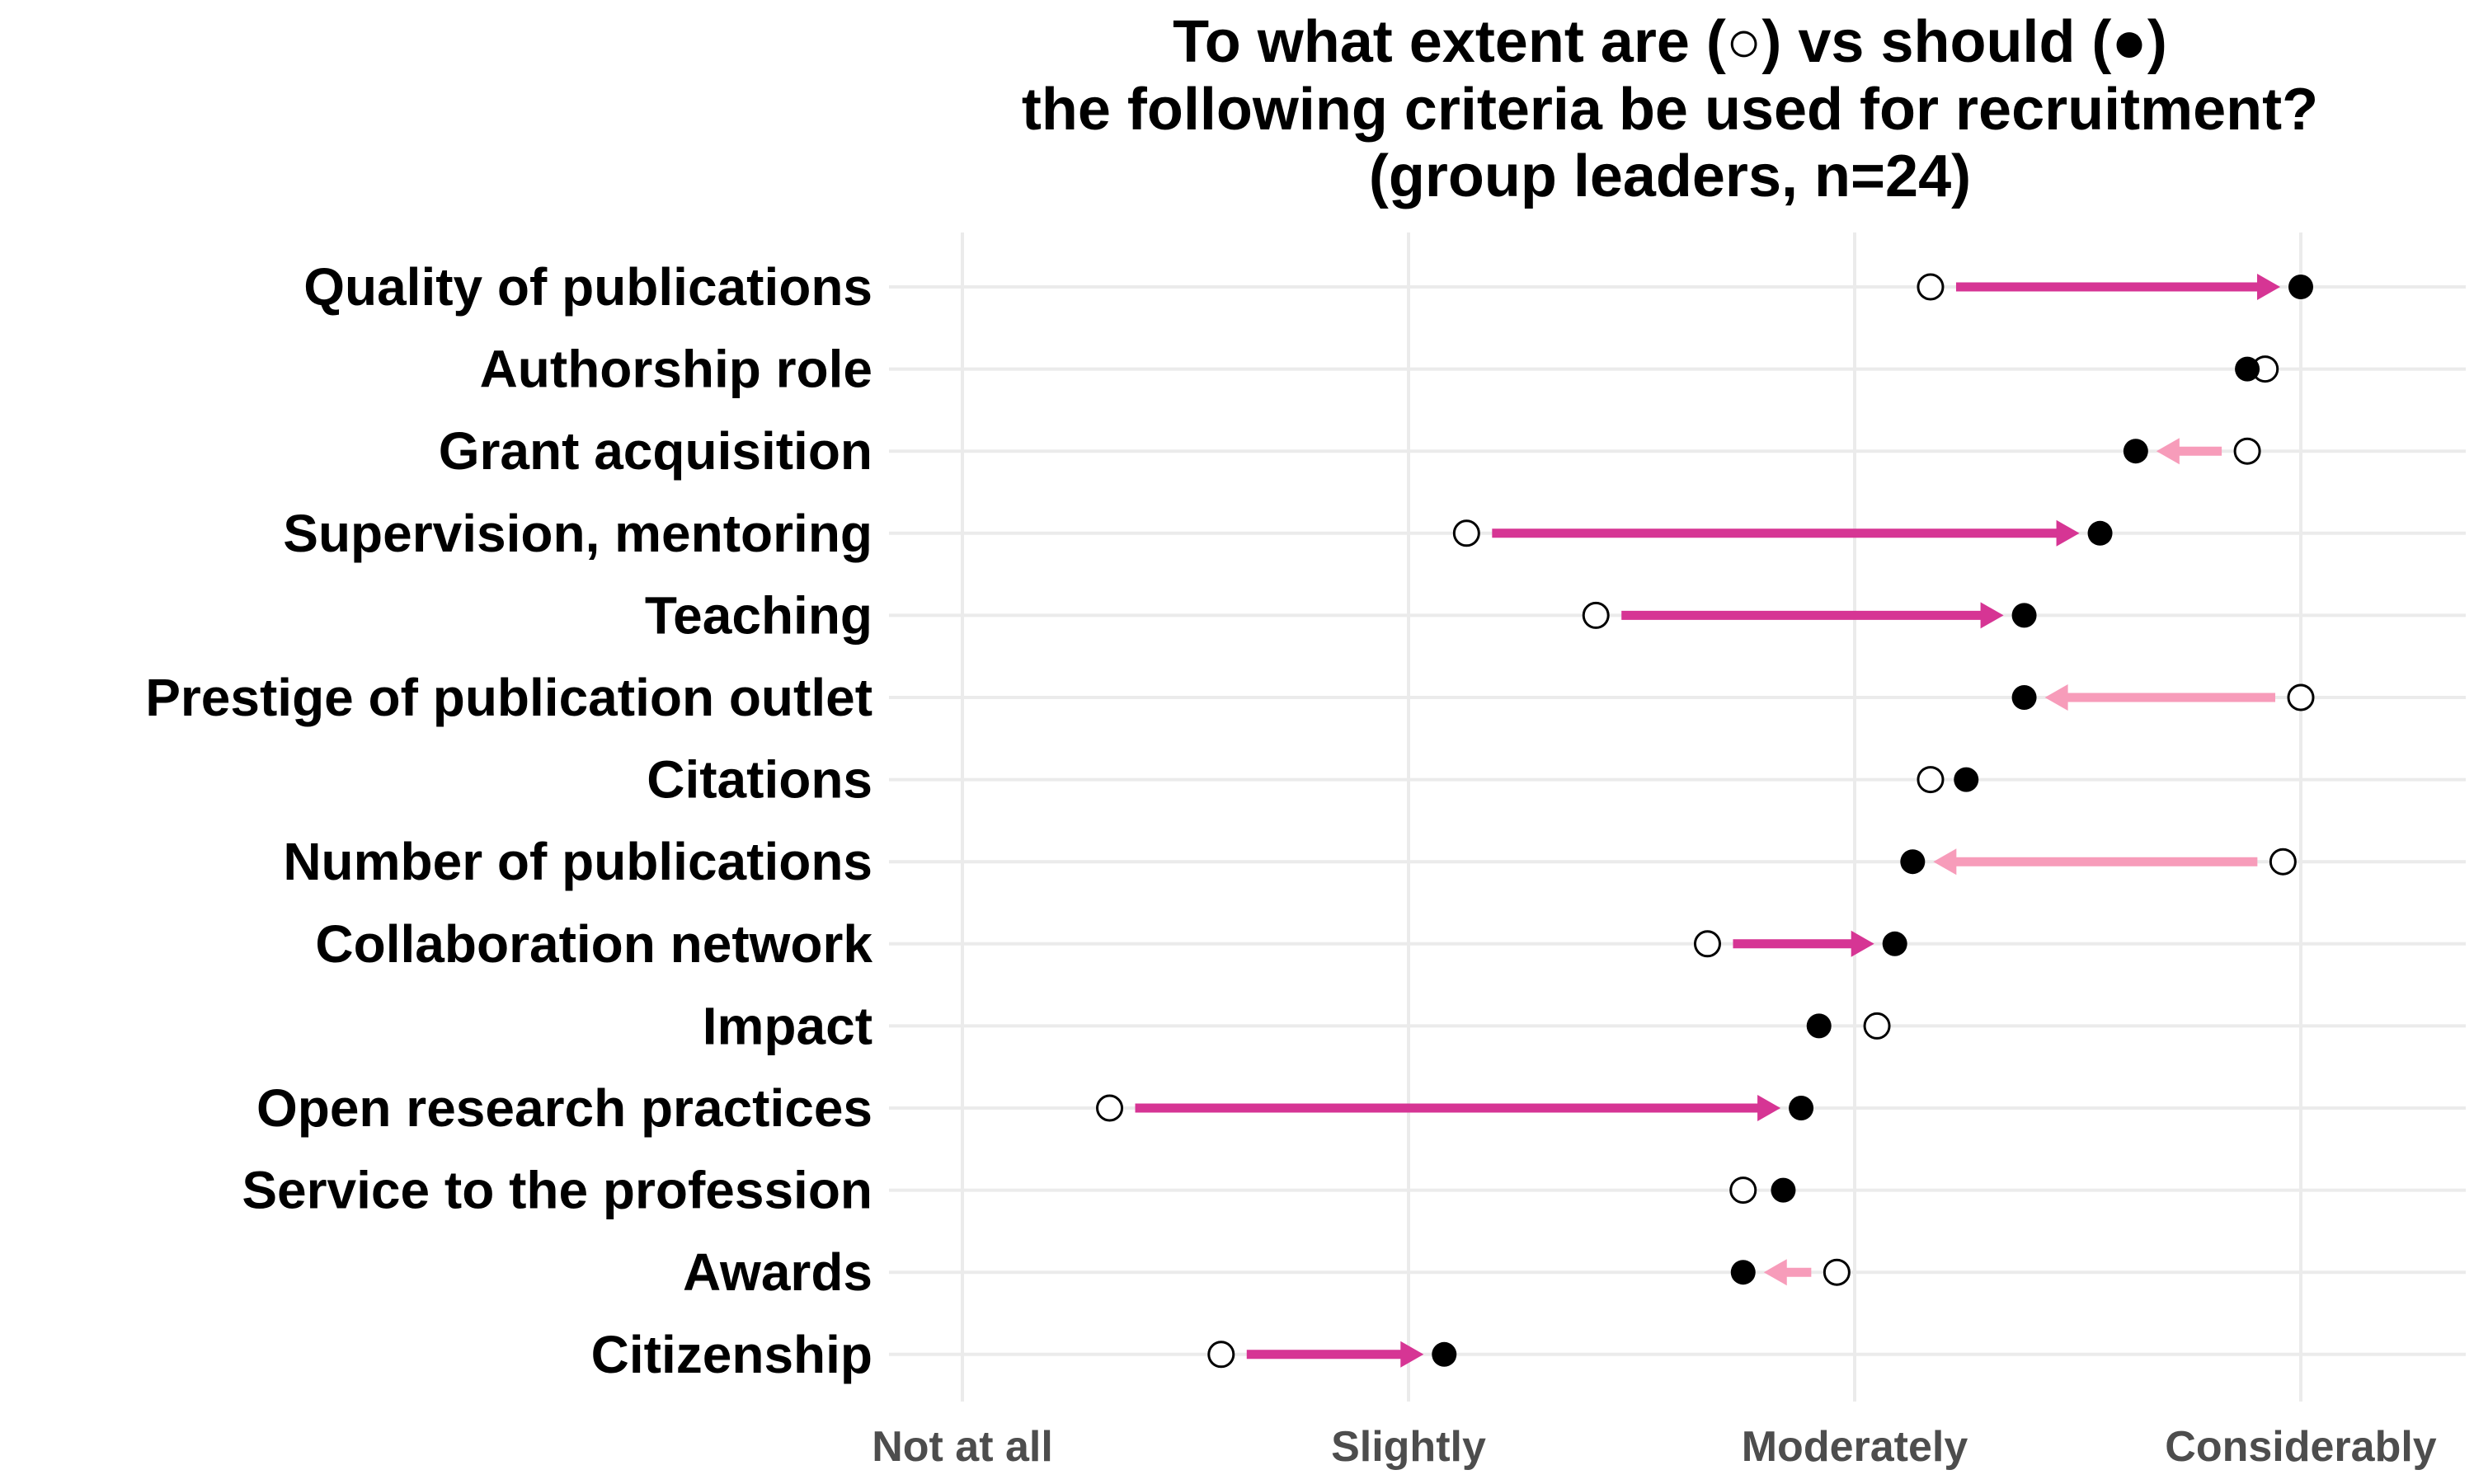 The height and width of the screenshot is (1484, 2474). I want to click on y-category-label: Open research practices, so click(564, 1108).